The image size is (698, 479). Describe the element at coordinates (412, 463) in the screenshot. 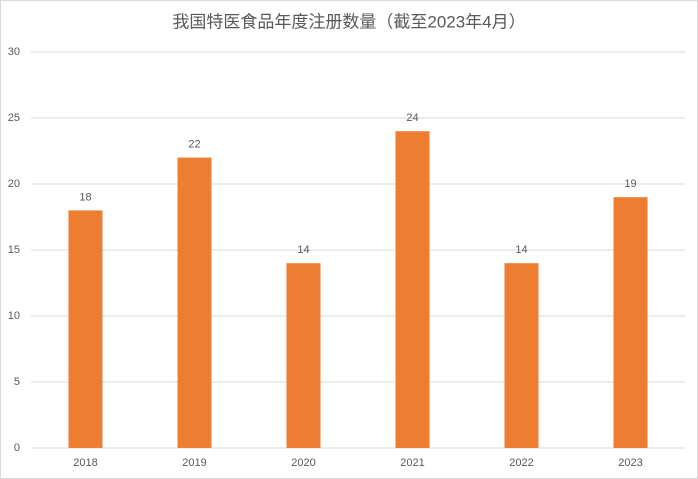

I see `x-tick-label: 2021` at that location.